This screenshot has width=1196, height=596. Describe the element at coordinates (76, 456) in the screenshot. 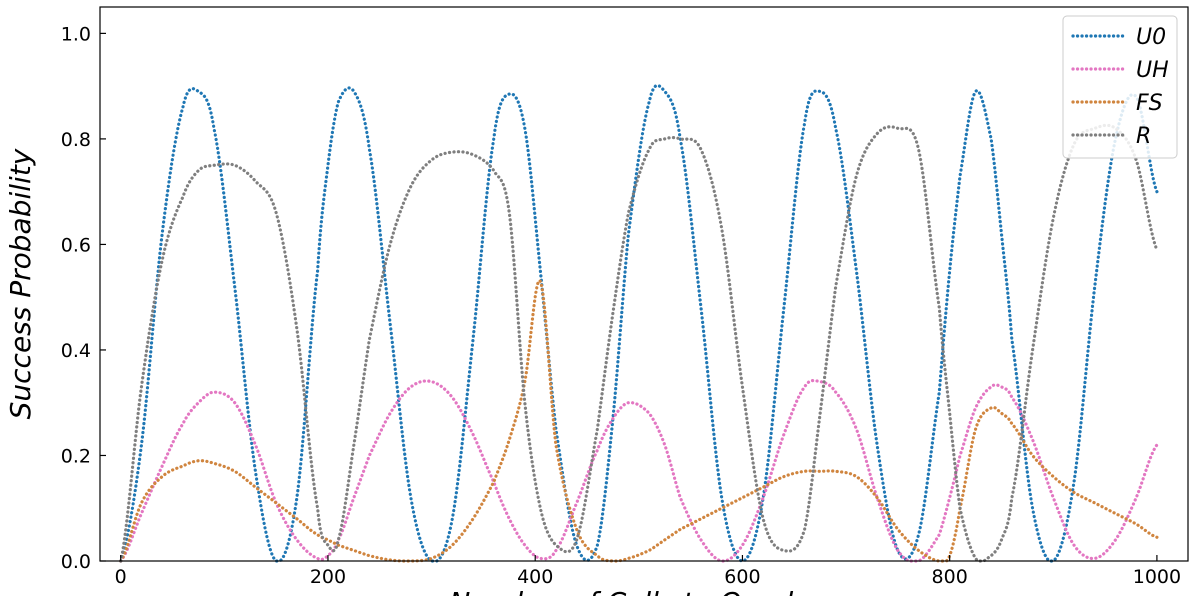

I see `y-tick-label: 0.2` at that location.